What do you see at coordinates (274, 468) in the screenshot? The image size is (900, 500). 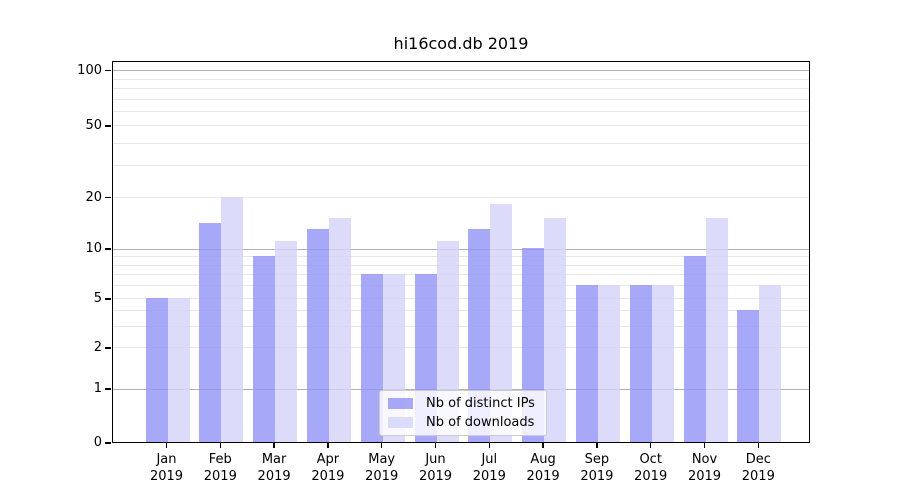 I see `x-tick-label: Mar 2019` at bounding box center [274, 468].